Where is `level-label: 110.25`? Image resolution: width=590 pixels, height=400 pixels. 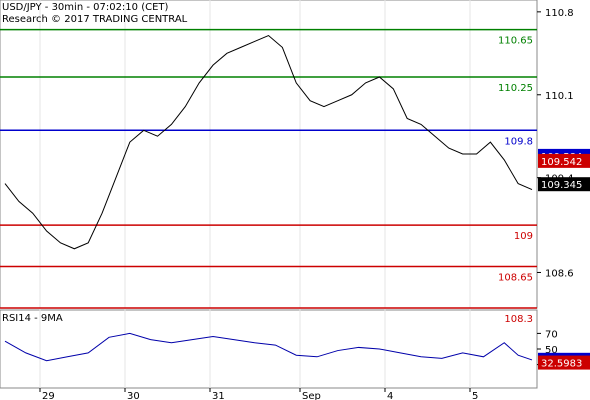
level-label: 110.25 is located at coordinates (515, 88).